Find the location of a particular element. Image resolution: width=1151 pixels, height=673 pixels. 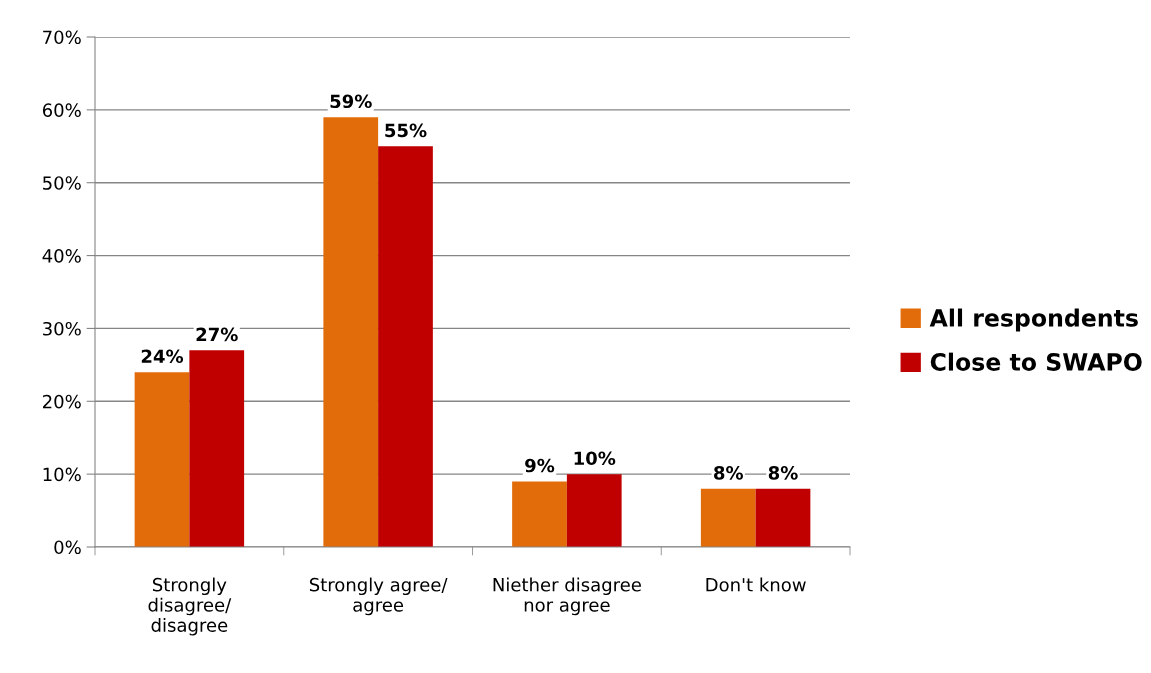

data-label: 10% is located at coordinates (595, 458).